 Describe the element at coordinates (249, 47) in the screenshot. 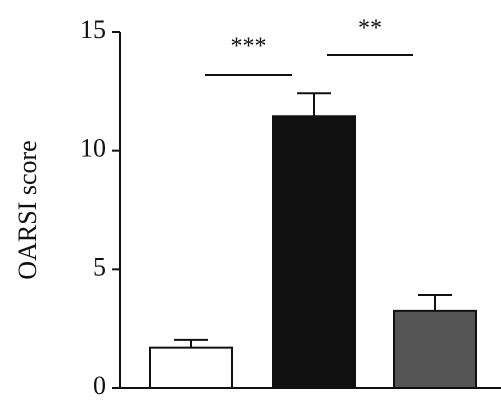

I see `significance-label: ***` at that location.